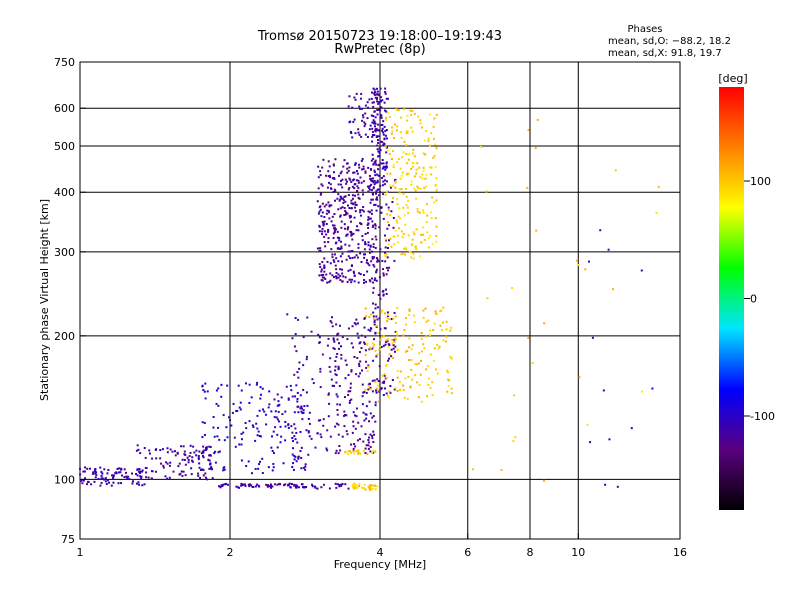 The image size is (800, 600). I want to click on y-axis-label: Stationary phase Virtual Height [km], so click(44, 300).